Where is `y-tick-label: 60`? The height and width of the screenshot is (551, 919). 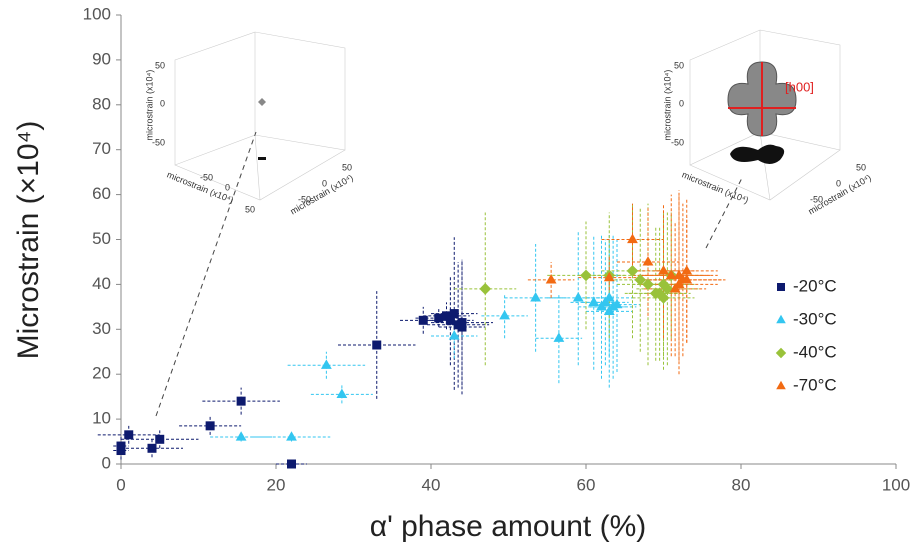 y-tick-label: 60 is located at coordinates (101, 193).